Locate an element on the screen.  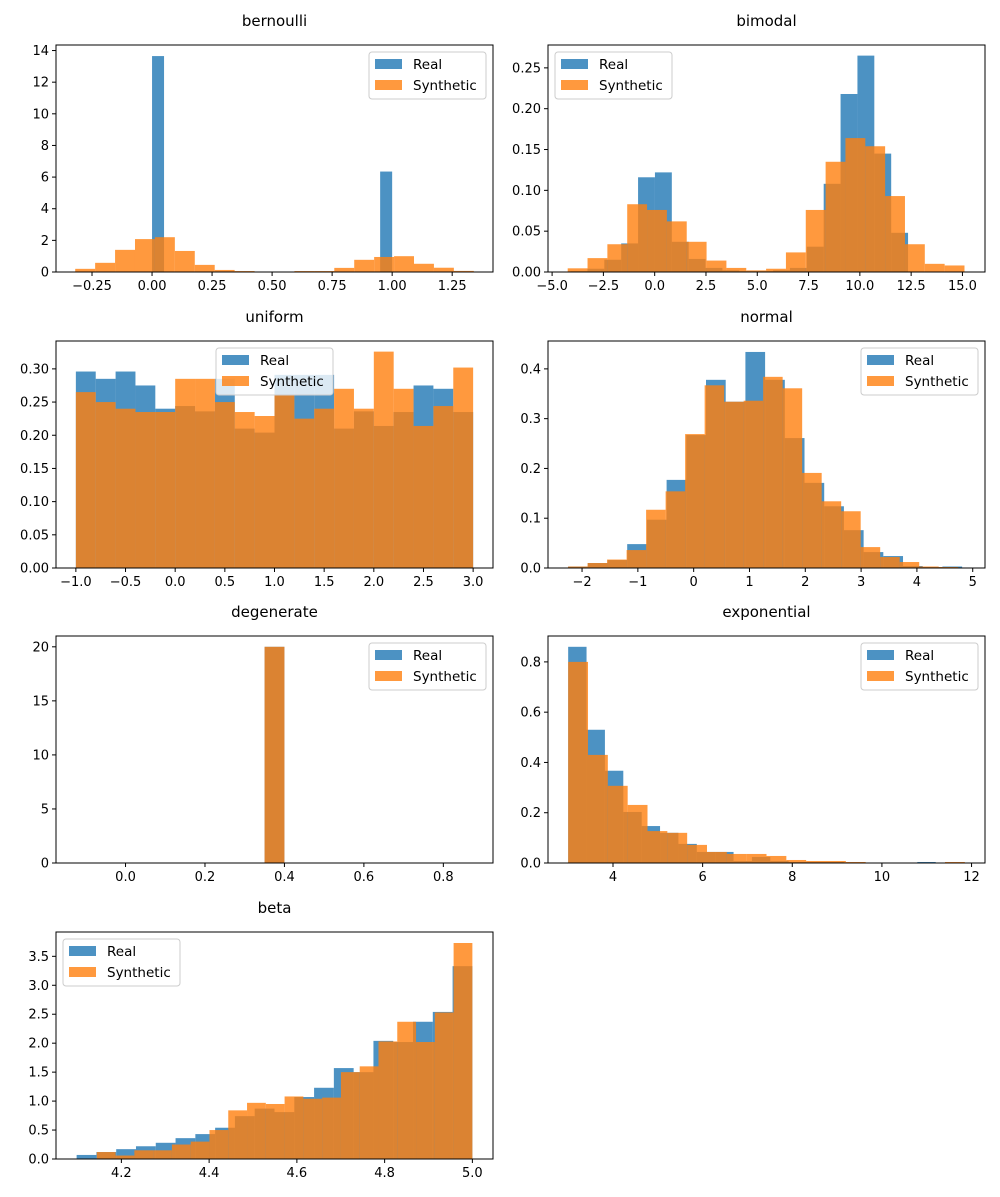
y-tick-label: 0.30 is located at coordinates (34, 369).